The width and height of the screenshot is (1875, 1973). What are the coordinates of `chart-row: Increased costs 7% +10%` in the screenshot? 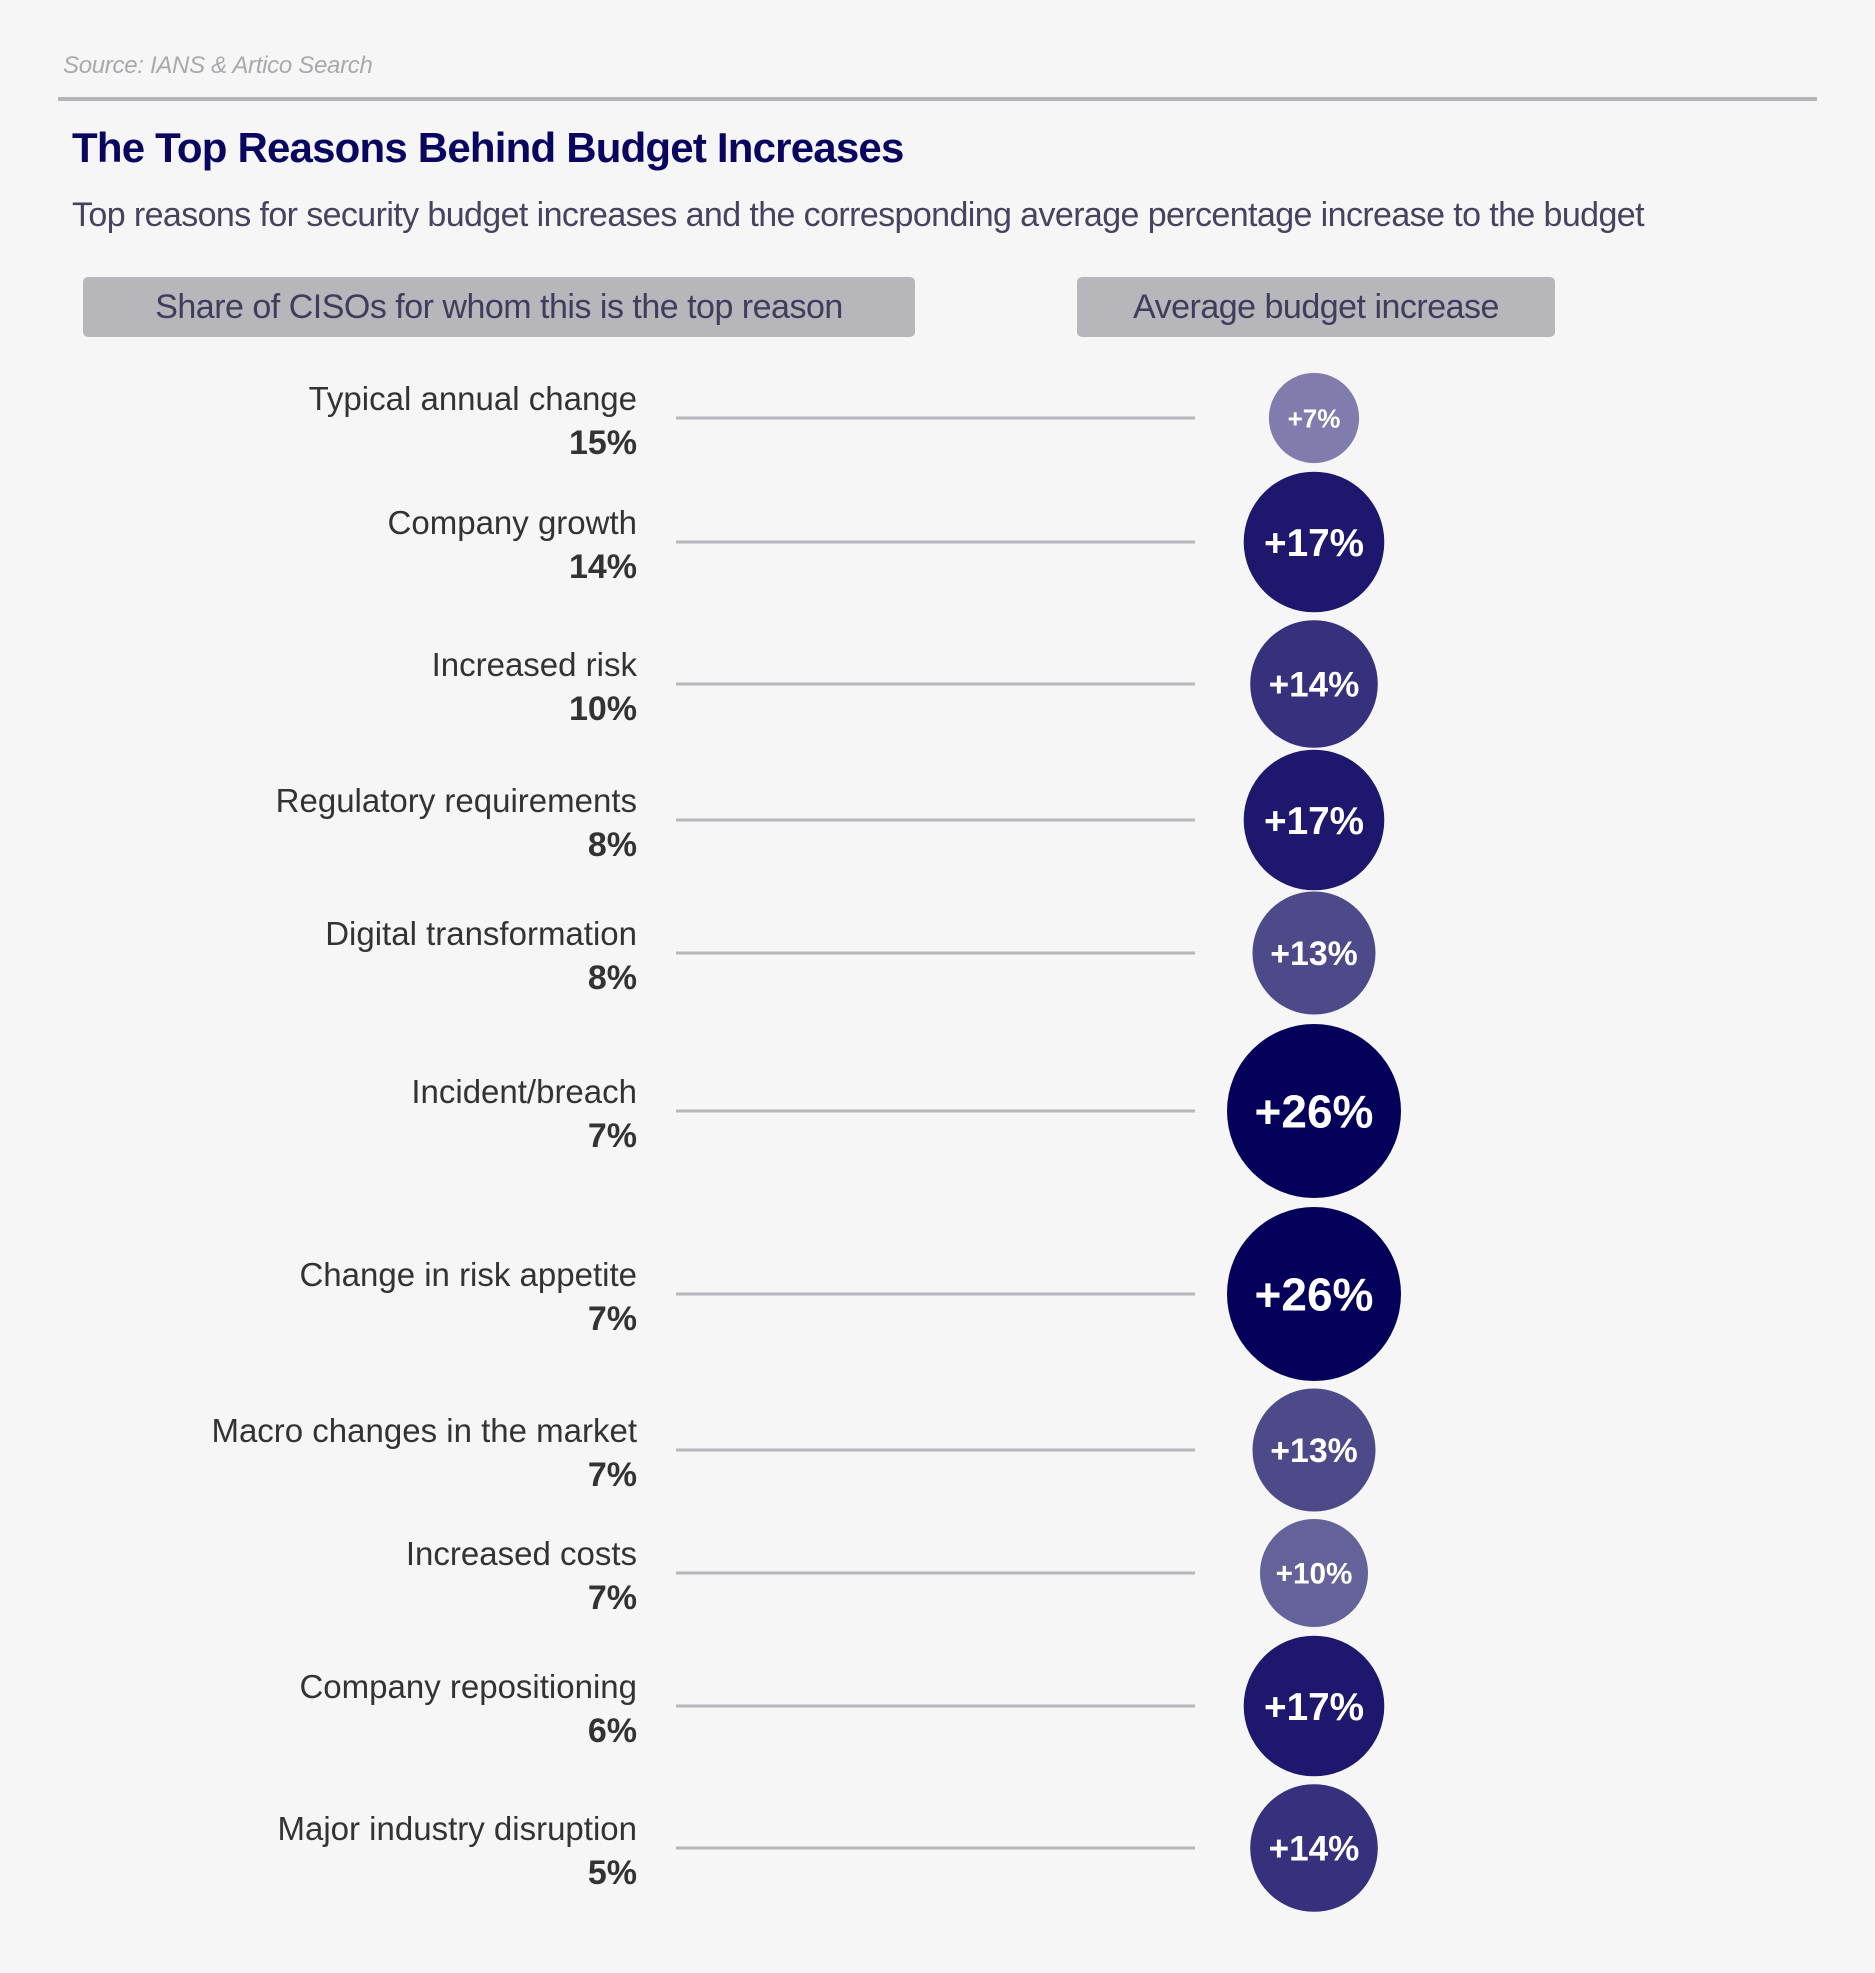 It's located at (887, 1573).